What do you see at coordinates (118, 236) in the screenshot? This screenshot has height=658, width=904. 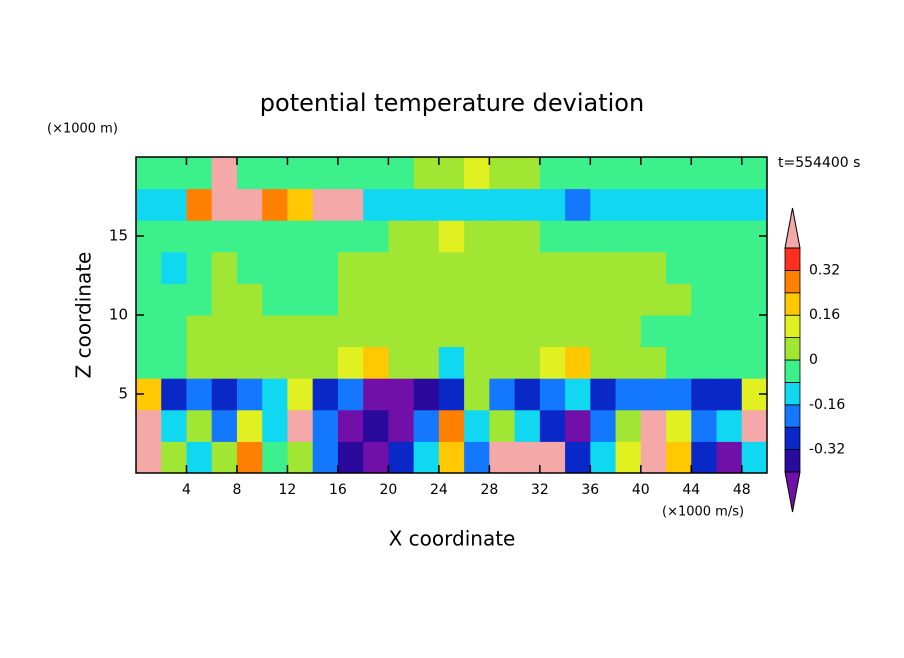 I see `y-tick-label: 15` at bounding box center [118, 236].